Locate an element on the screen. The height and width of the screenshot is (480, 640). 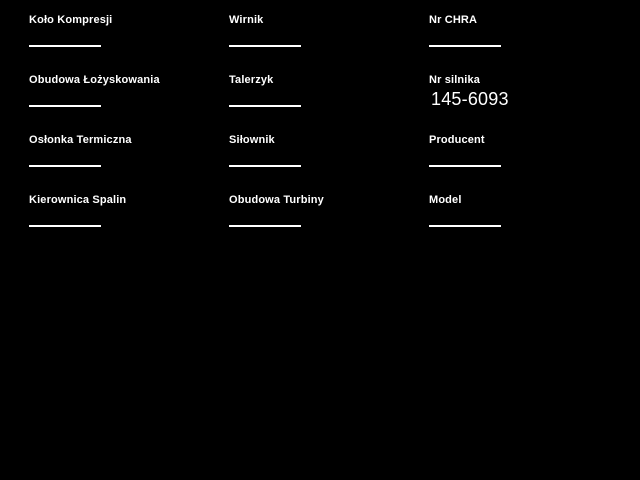
field-label: Obudowa Turbiny is located at coordinates (276, 200).